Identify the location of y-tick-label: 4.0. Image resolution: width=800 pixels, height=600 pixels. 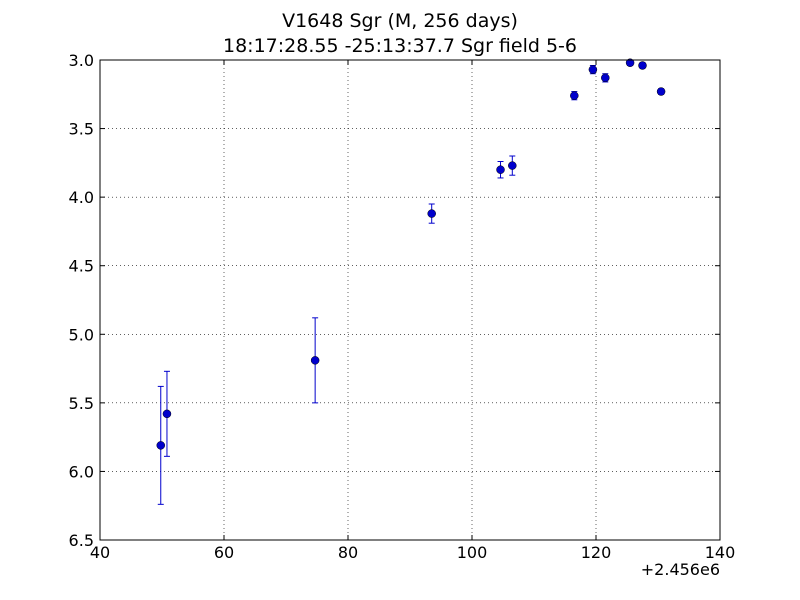
(81, 197).